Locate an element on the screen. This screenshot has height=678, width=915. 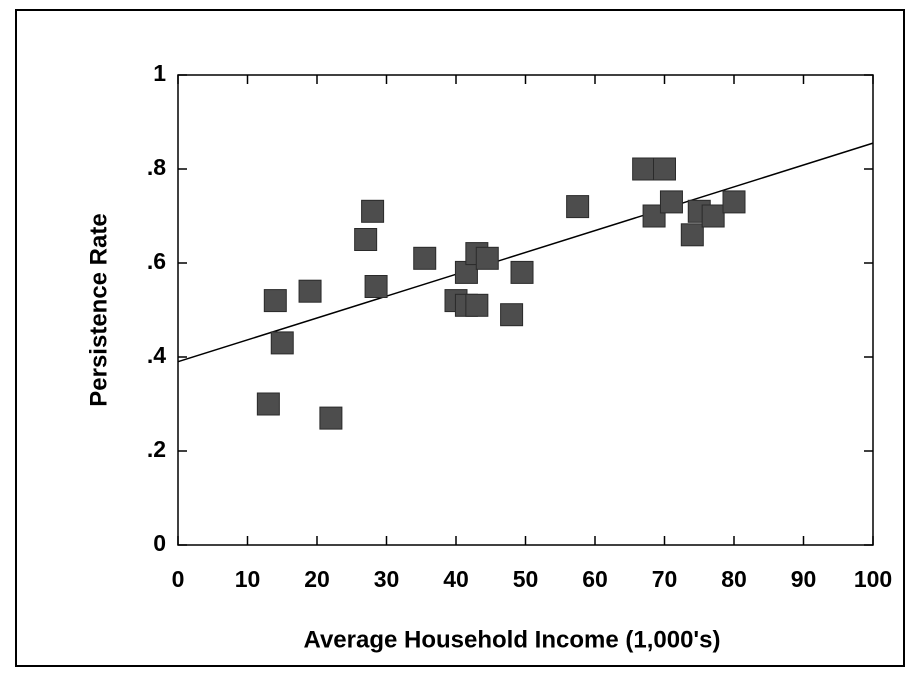
x-axis-label: Average Household Income (1,000's) is located at coordinates (512, 639).